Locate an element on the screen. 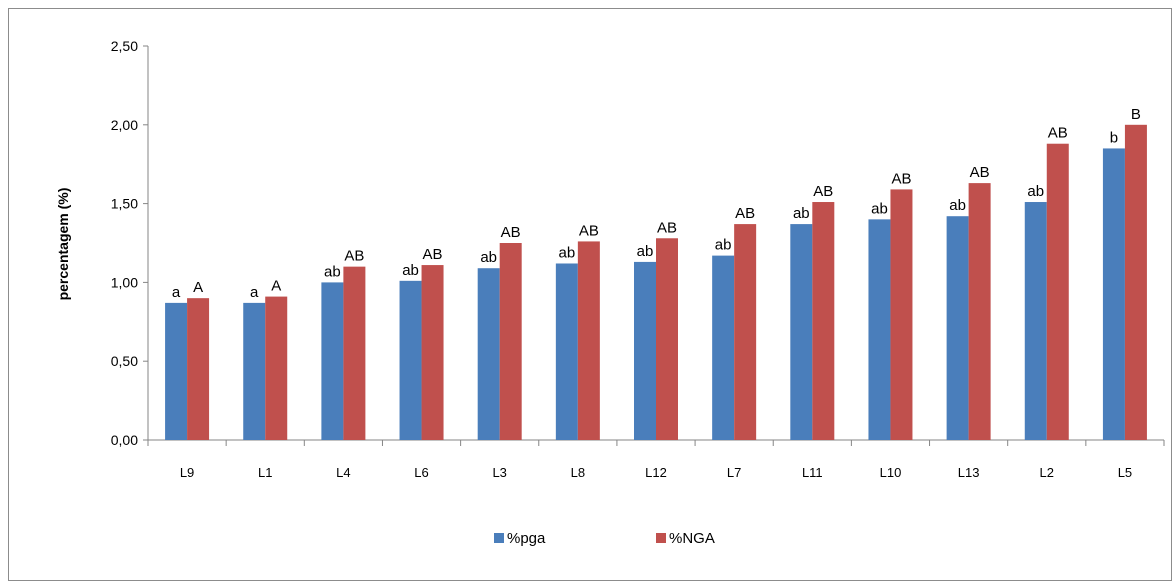 The image size is (1174, 588). y-tick-label: 2,00 is located at coordinates (124, 125).